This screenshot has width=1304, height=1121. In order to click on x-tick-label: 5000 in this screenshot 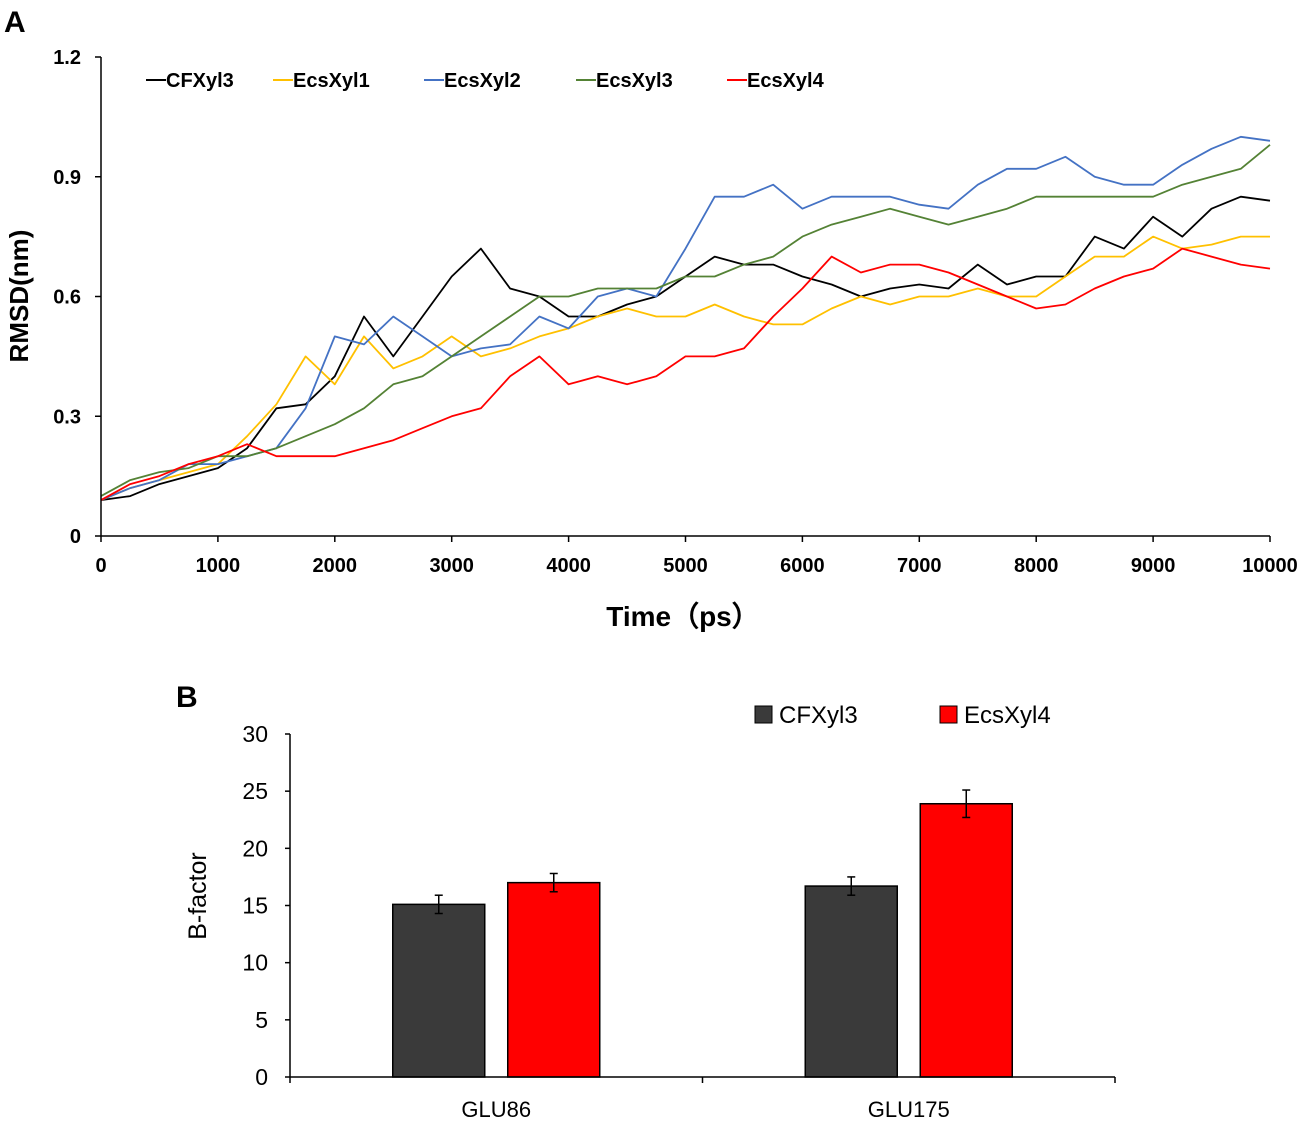, I will do `click(685, 566)`.